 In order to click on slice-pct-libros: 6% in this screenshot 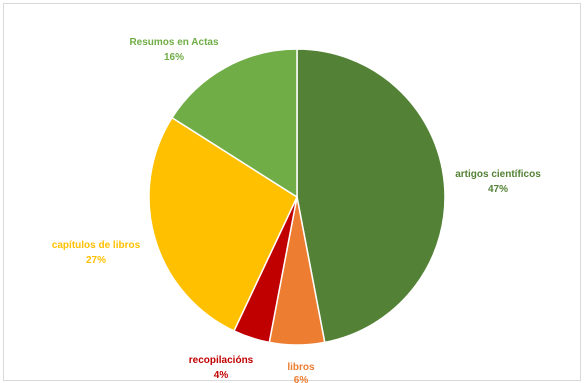, I will do `click(301, 379)`.